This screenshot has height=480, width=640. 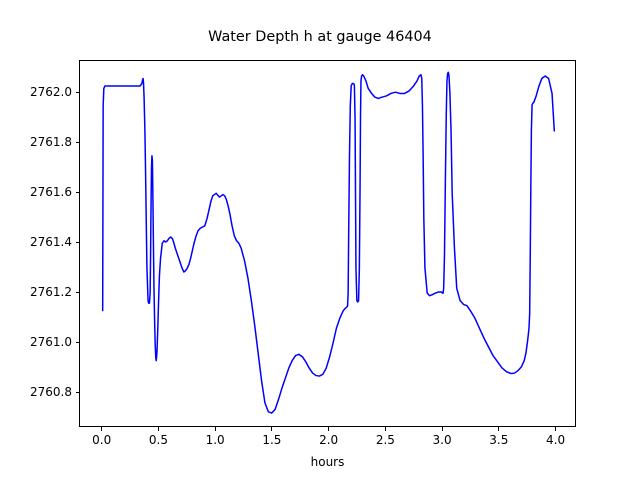 What do you see at coordinates (102, 440) in the screenshot?
I see `x-tick-label: 0.0` at bounding box center [102, 440].